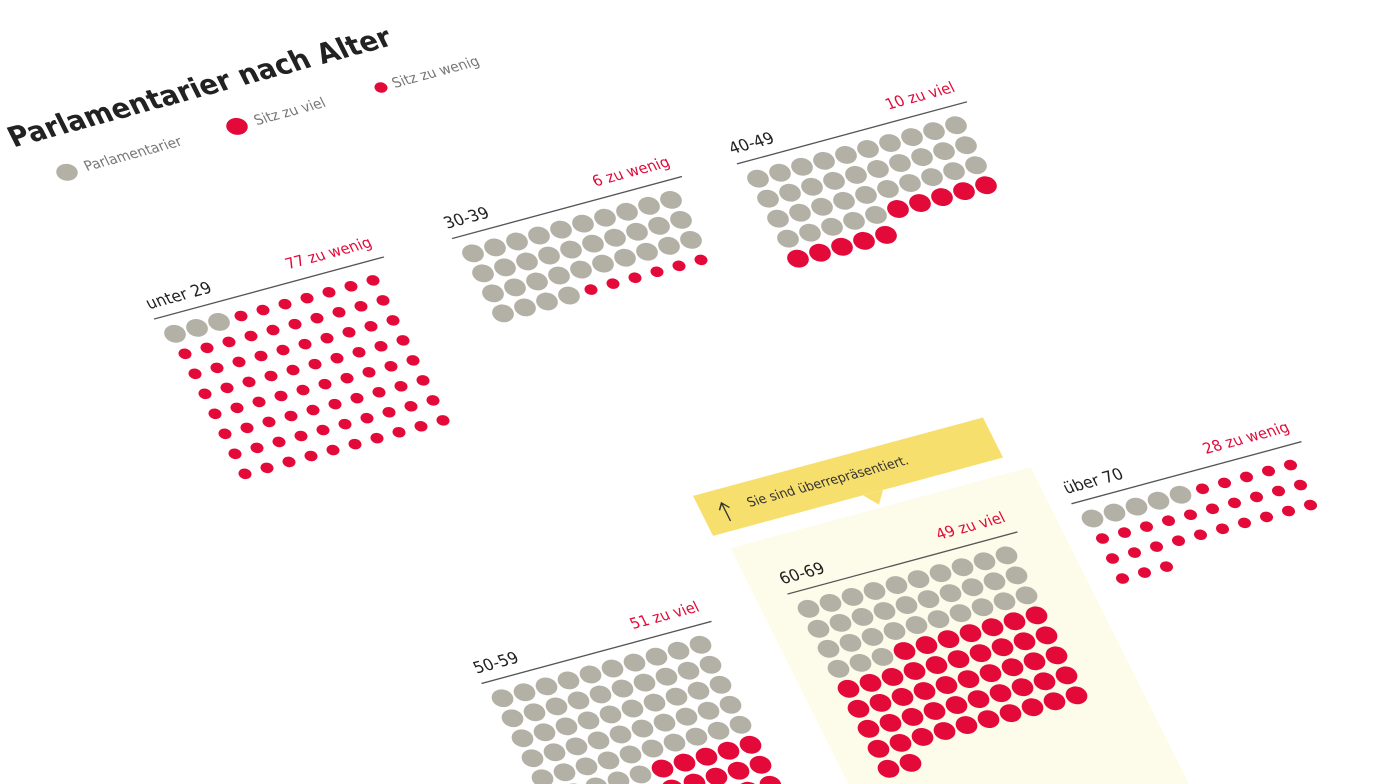  Describe the element at coordinates (848, 476) in the screenshot. I see `tooltip-box` at that location.